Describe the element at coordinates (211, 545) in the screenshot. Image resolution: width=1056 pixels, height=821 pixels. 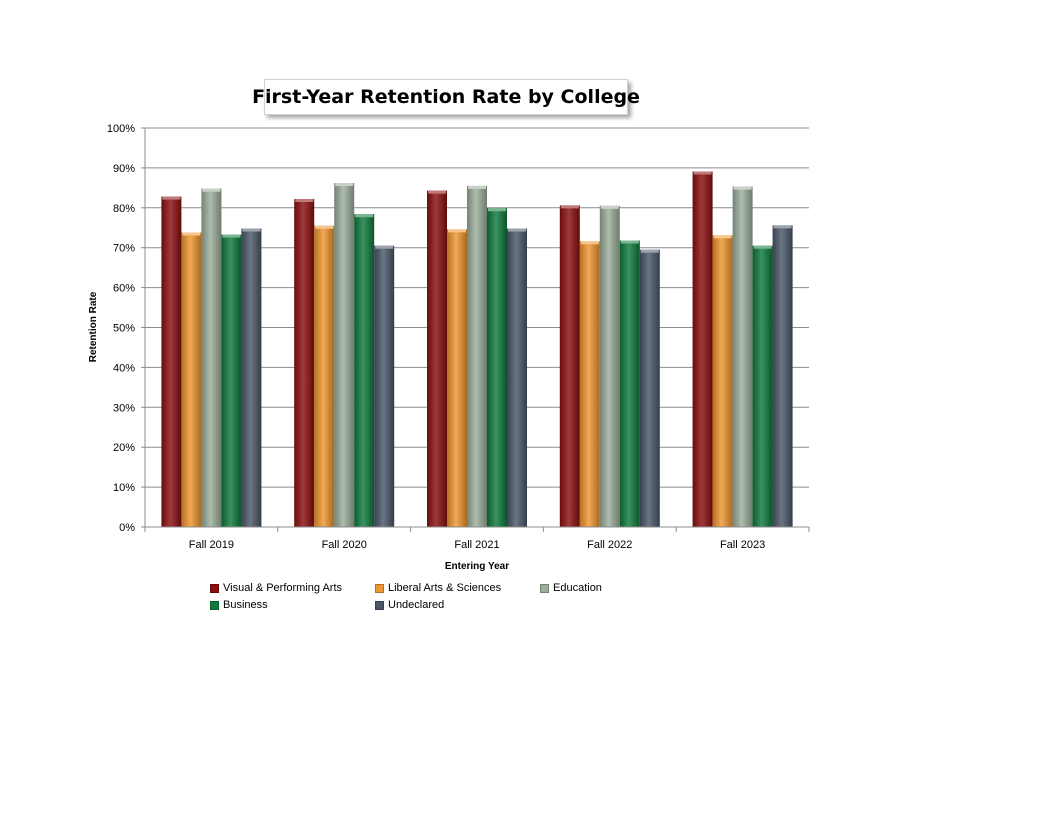
I see `x-tick-label: Fall 2019` at that location.